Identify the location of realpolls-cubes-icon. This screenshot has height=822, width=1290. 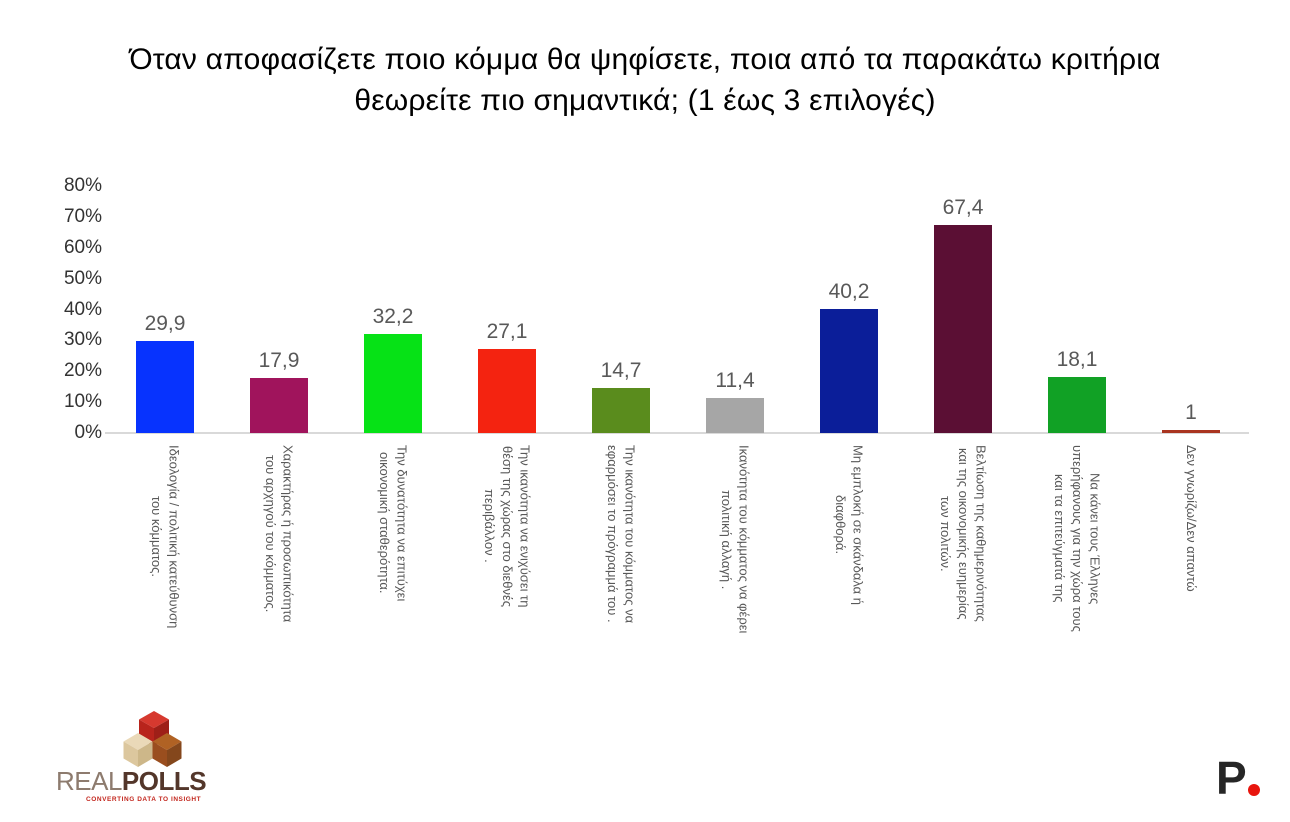
(152, 739).